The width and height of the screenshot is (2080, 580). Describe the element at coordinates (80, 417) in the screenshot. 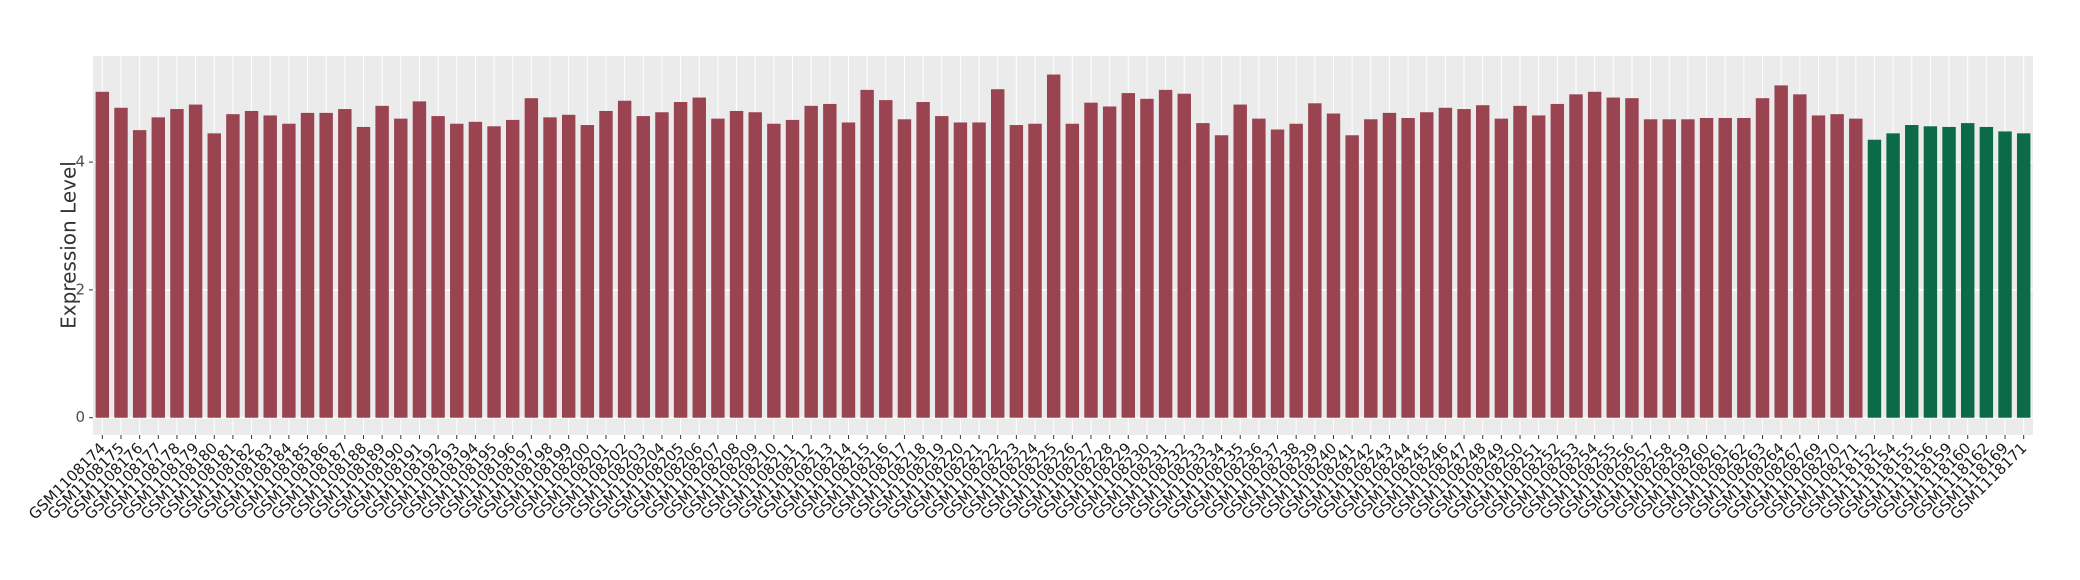

I see `y-tick-label: 0` at that location.